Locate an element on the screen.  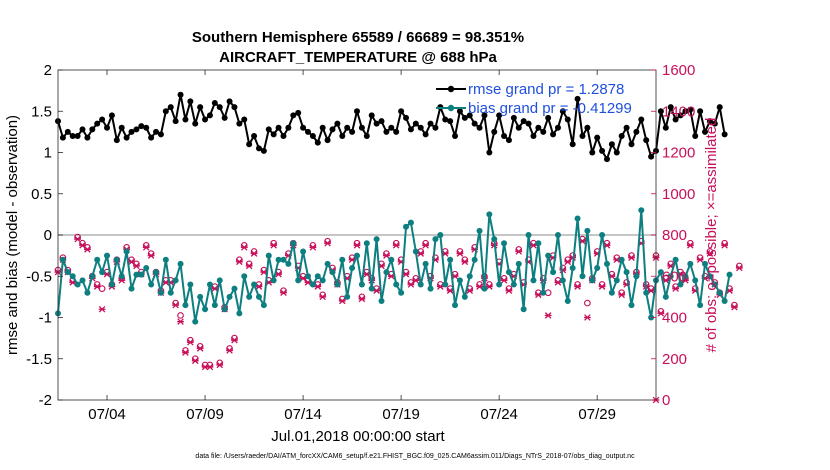
y-tick-label: 1.5 is located at coordinates (41, 111).